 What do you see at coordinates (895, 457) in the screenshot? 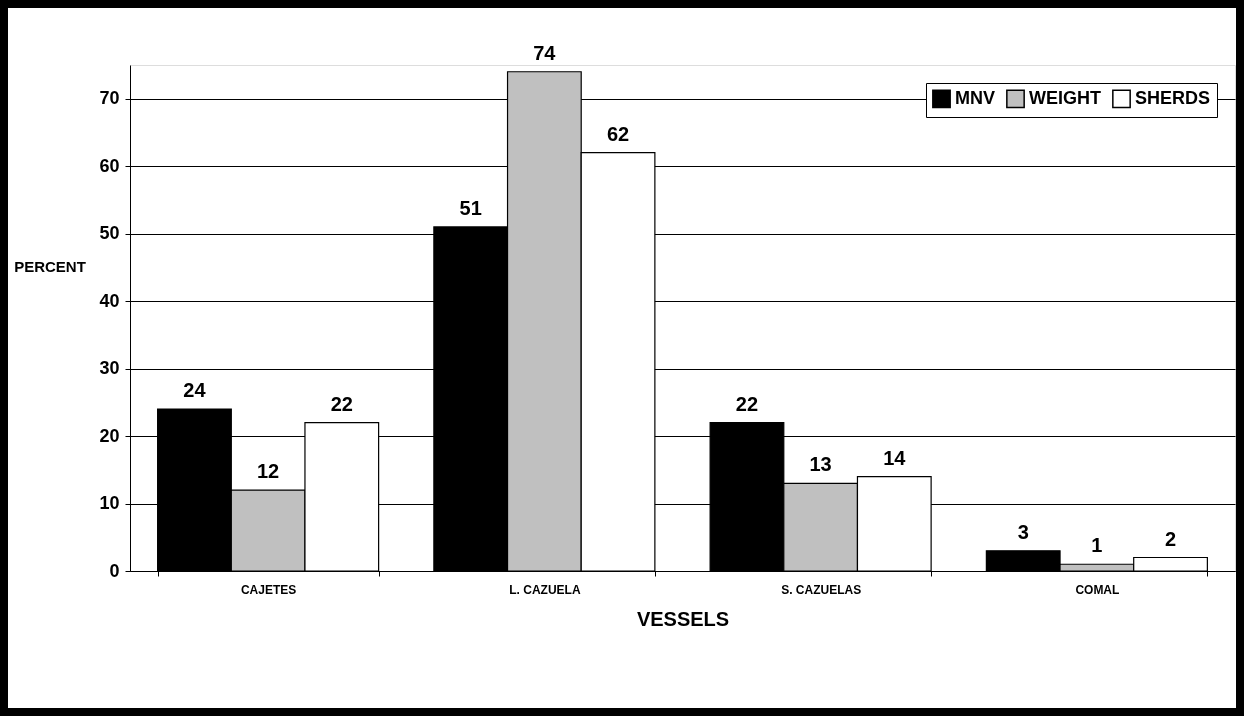
I see `data-label: 14` at bounding box center [895, 457].